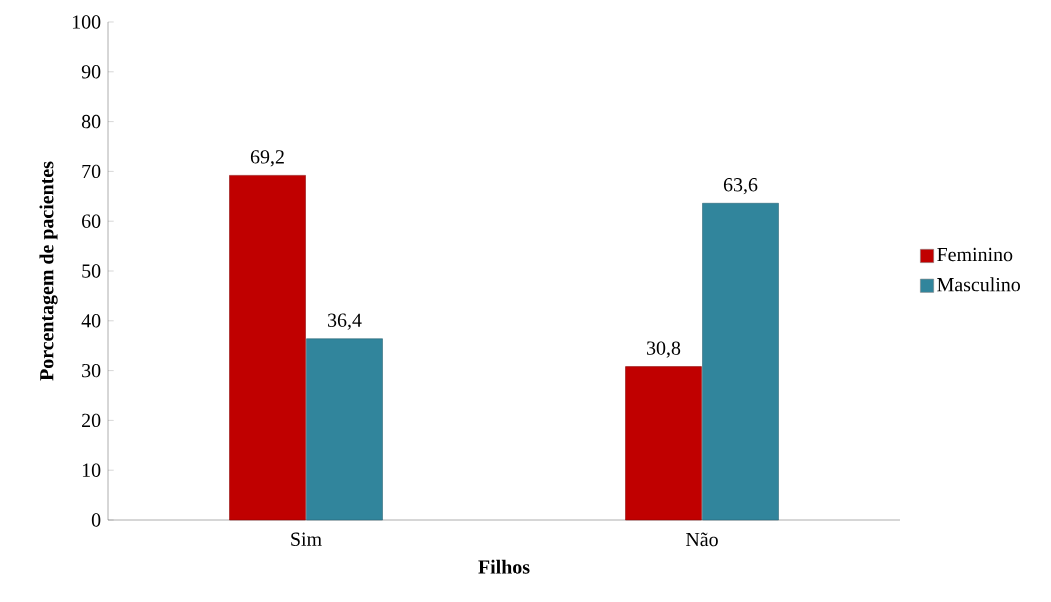  Describe the element at coordinates (664, 349) in the screenshot. I see `data-label: 30,8` at that location.